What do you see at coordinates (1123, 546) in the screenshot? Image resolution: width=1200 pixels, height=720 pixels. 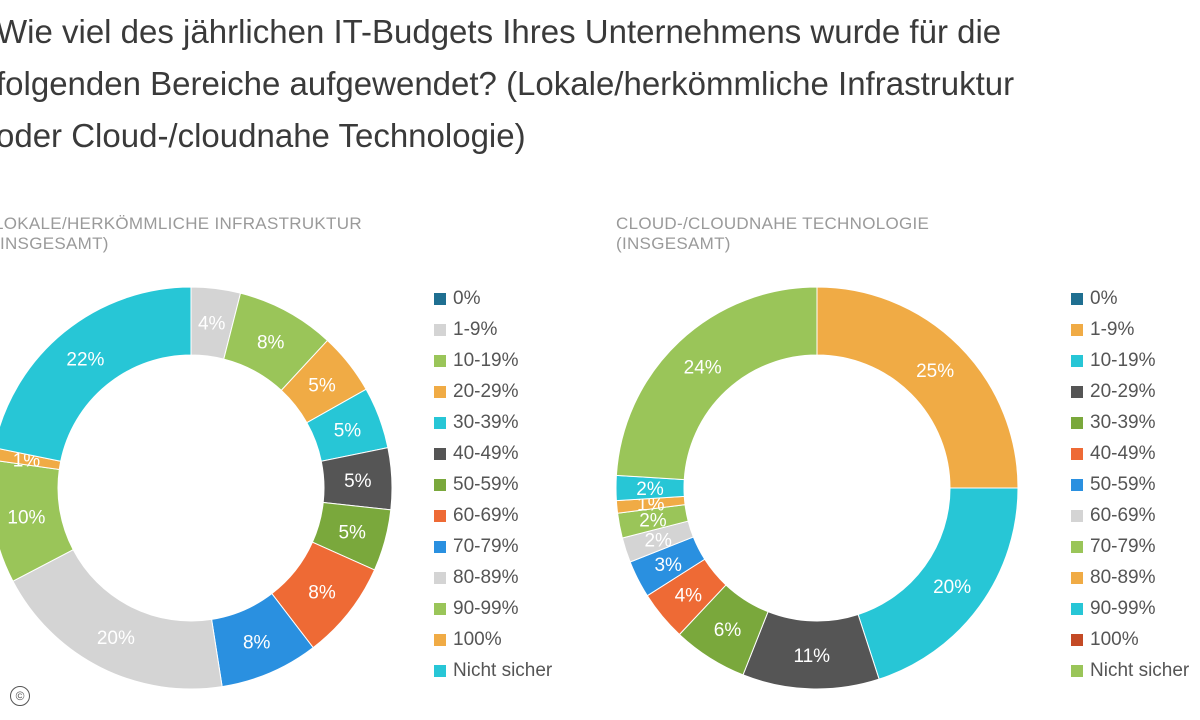 I see `cloud-legend-label: 70-79%` at bounding box center [1123, 546].